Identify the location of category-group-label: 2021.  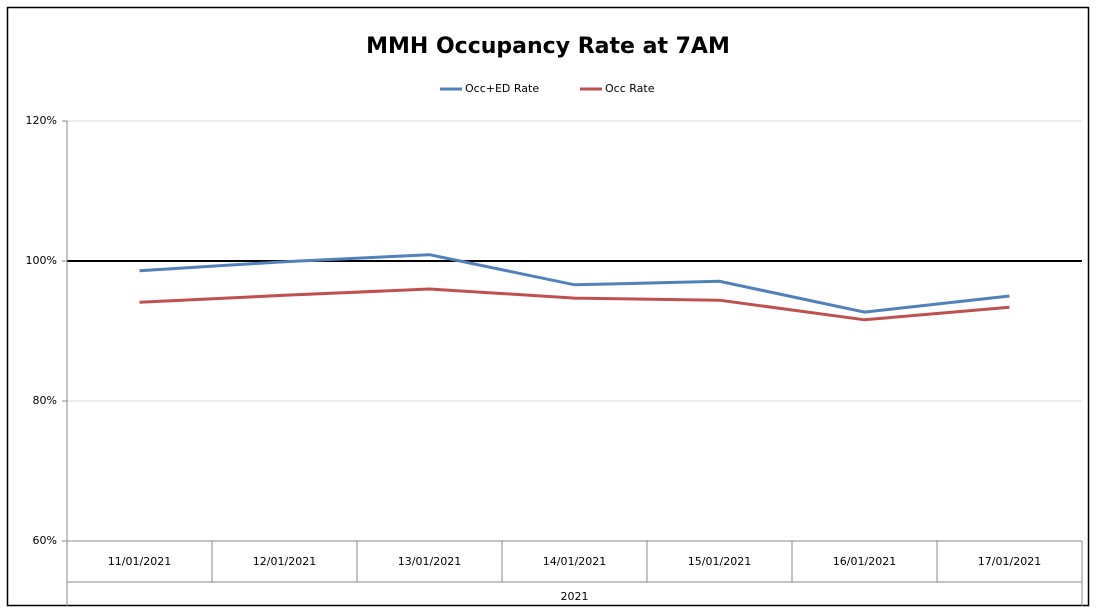
(575, 596).